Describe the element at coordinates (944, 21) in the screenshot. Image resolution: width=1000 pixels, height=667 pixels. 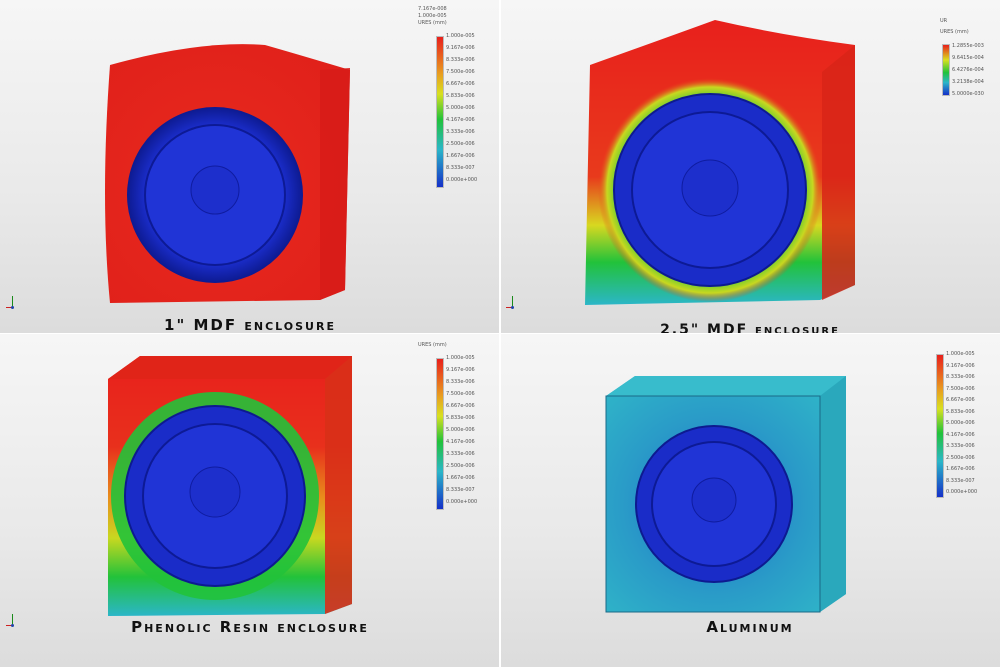
I see `legend-header-1: UR` at that location.